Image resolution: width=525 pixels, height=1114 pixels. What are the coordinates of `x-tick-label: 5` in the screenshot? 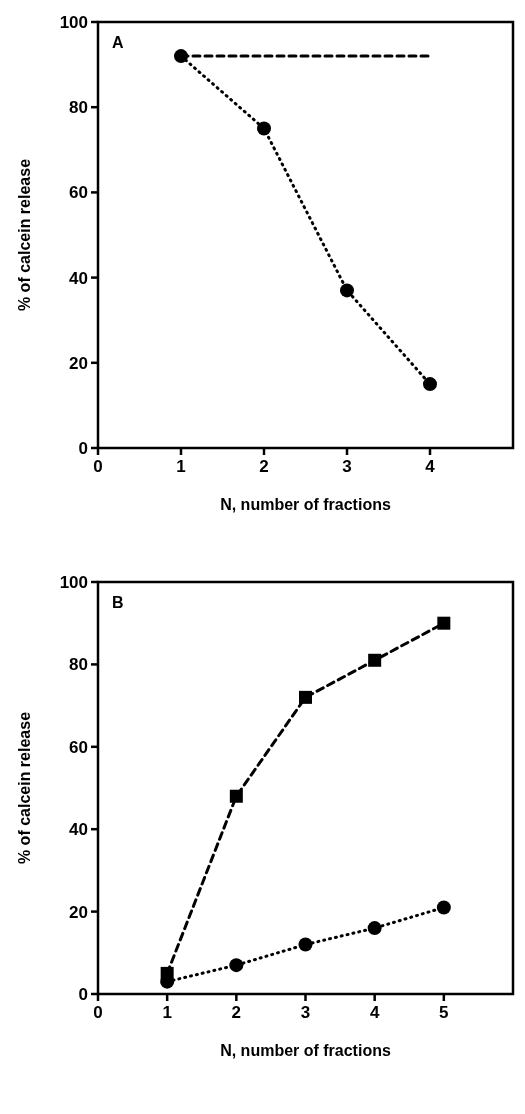 It's located at (444, 1012).